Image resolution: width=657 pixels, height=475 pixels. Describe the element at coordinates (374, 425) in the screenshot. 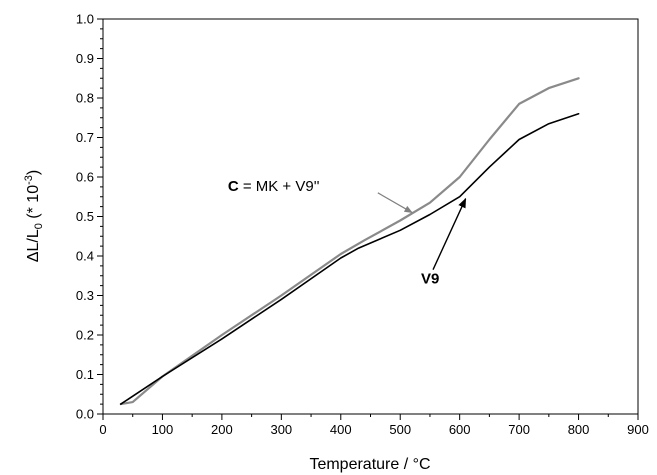

I see `x-axis-ticks: 0 100 200 300 400 500 600 700 800 900` at that location.